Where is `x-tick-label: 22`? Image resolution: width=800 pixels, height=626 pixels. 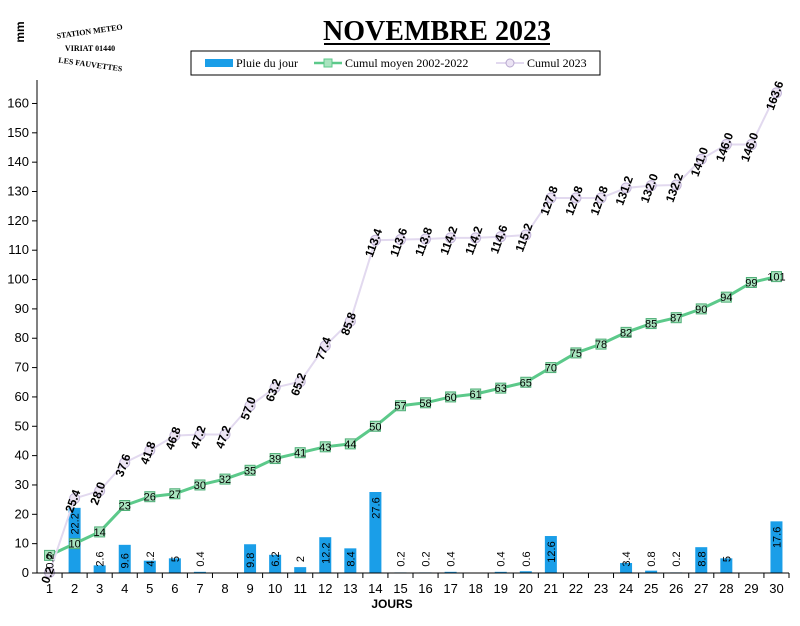 x-tick-label: 22 is located at coordinates (576, 588).